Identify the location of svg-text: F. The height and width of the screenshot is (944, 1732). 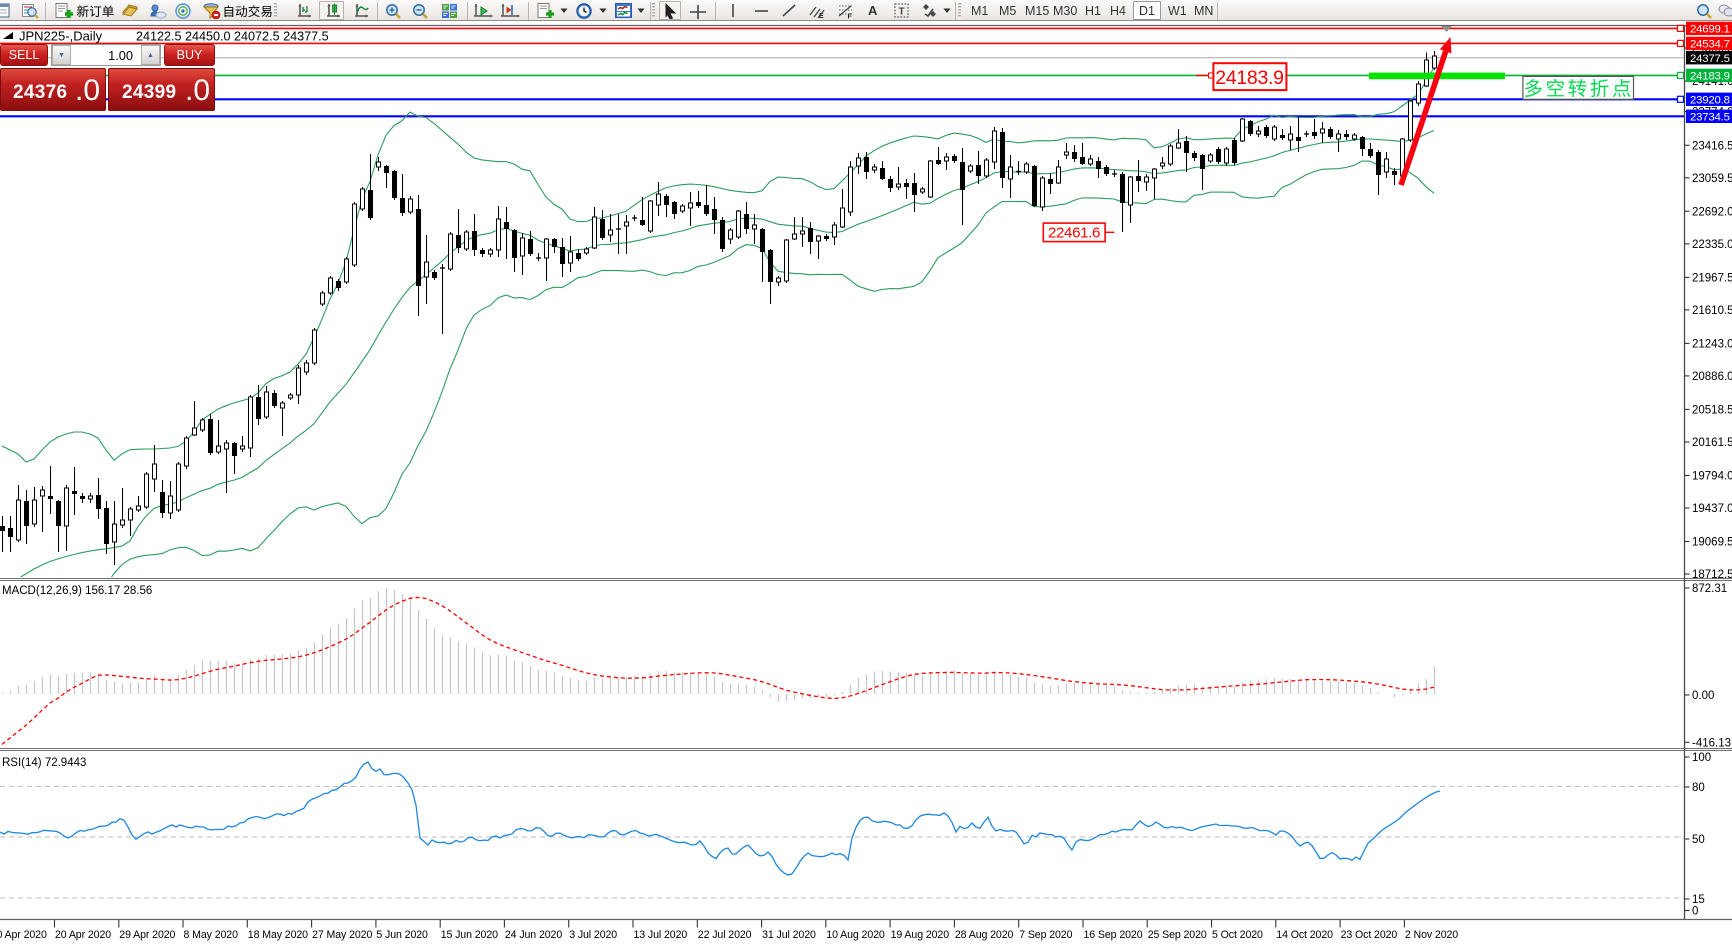
(850, 17).